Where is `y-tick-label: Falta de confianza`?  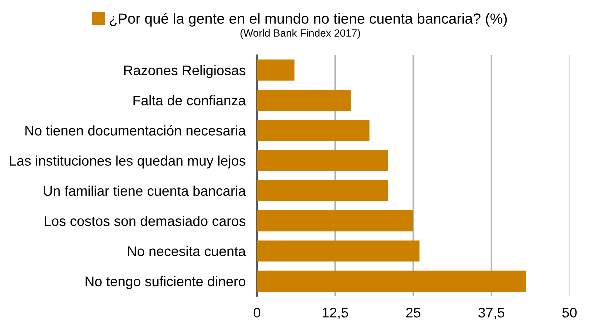 y-tick-label: Falta de confianza is located at coordinates (190, 100).